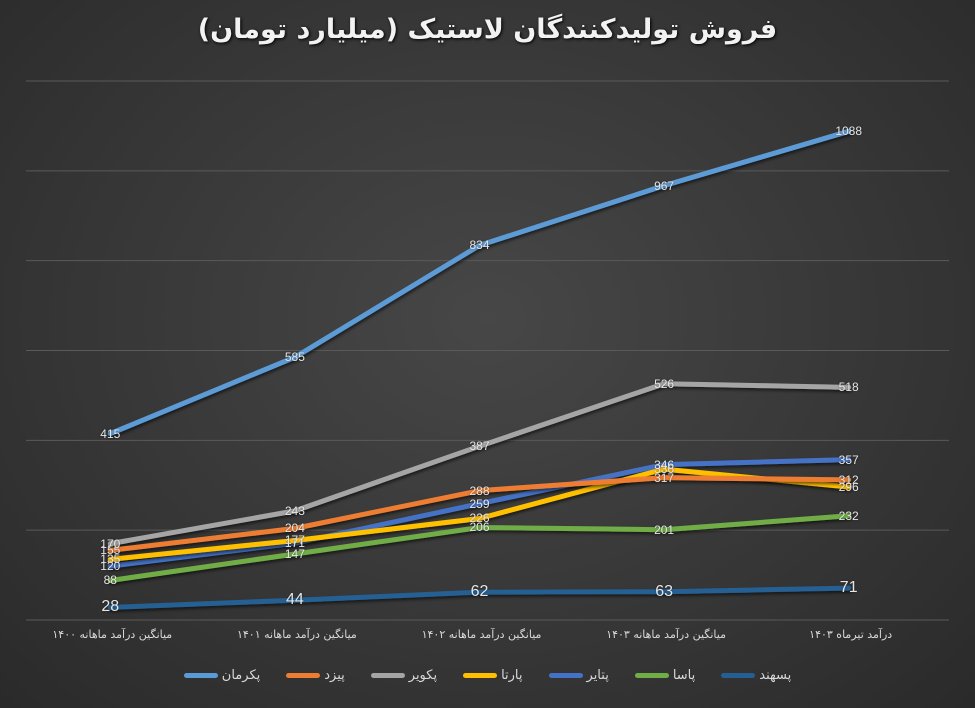 The image size is (975, 708). I want to click on data-label: 967, so click(664, 185).